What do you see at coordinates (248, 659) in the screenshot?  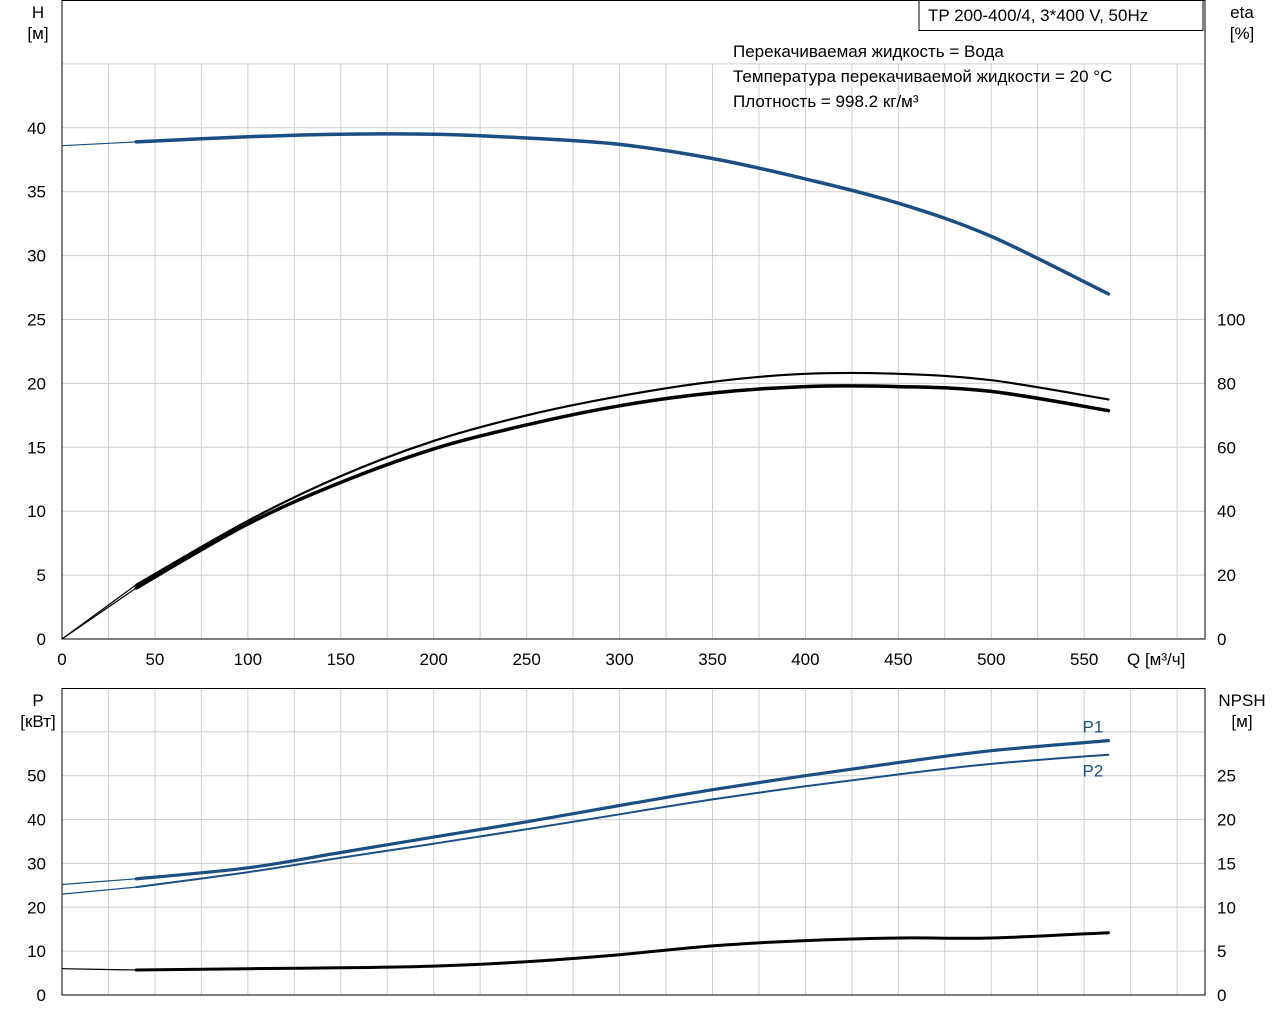 I see `x-tick-label: 100` at bounding box center [248, 659].